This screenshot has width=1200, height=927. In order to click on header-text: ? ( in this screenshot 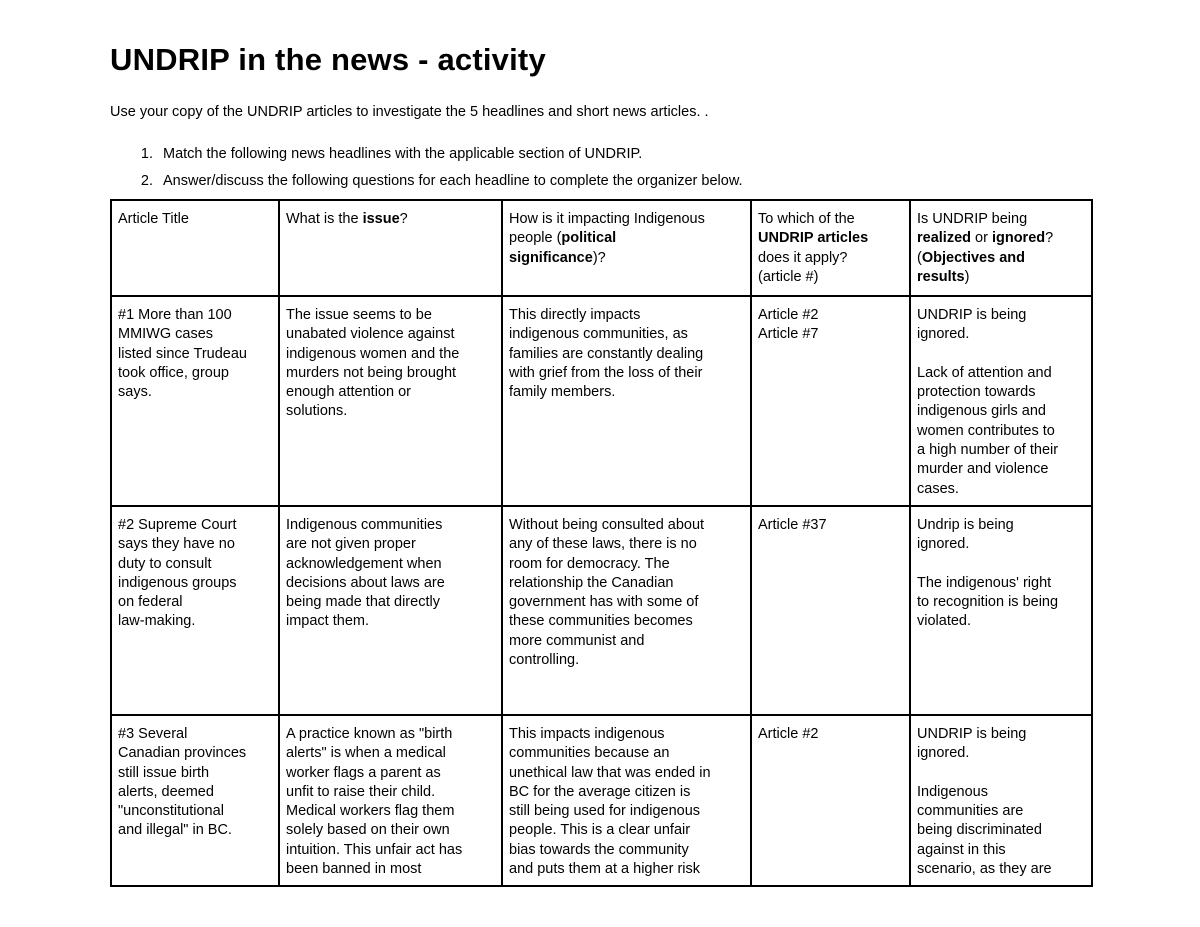, I will do `click(985, 248)`.